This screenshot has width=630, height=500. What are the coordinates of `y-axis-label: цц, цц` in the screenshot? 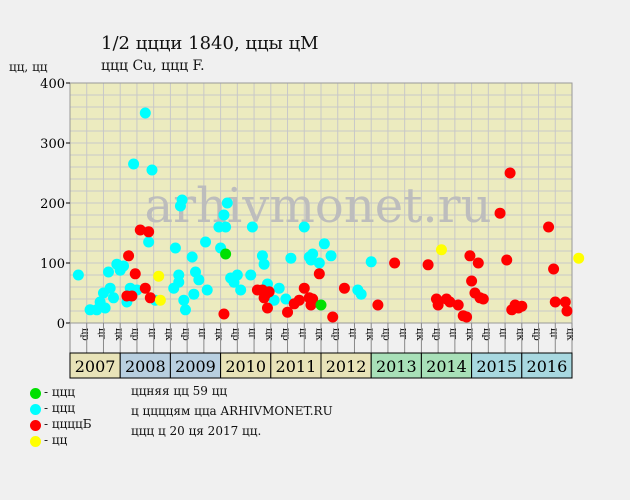 It's located at (28, 67).